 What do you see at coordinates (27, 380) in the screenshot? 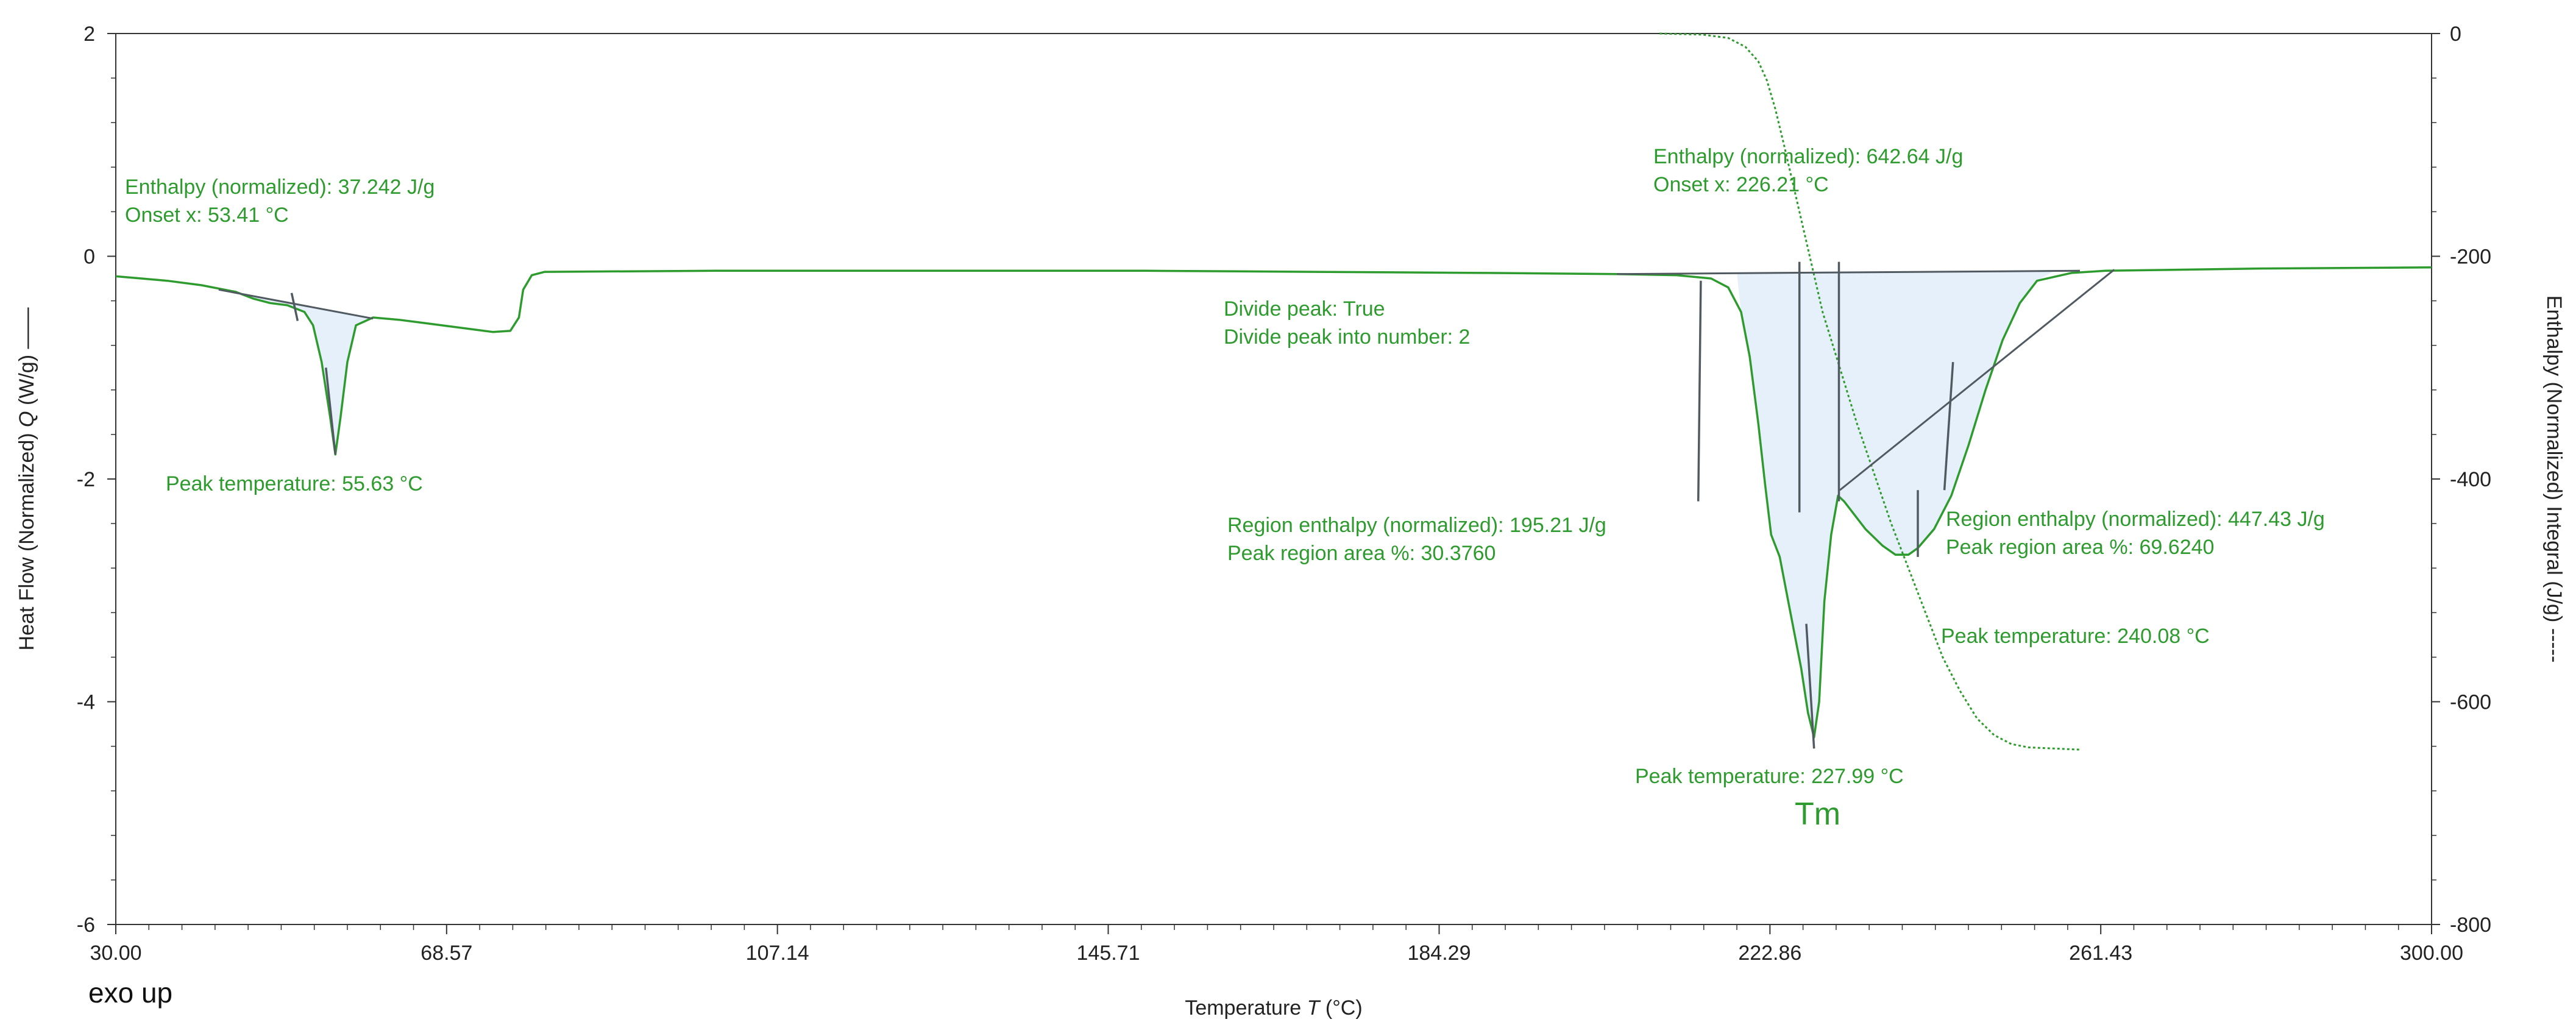
I see `y-left-title-part: (W/g)` at bounding box center [27, 380].